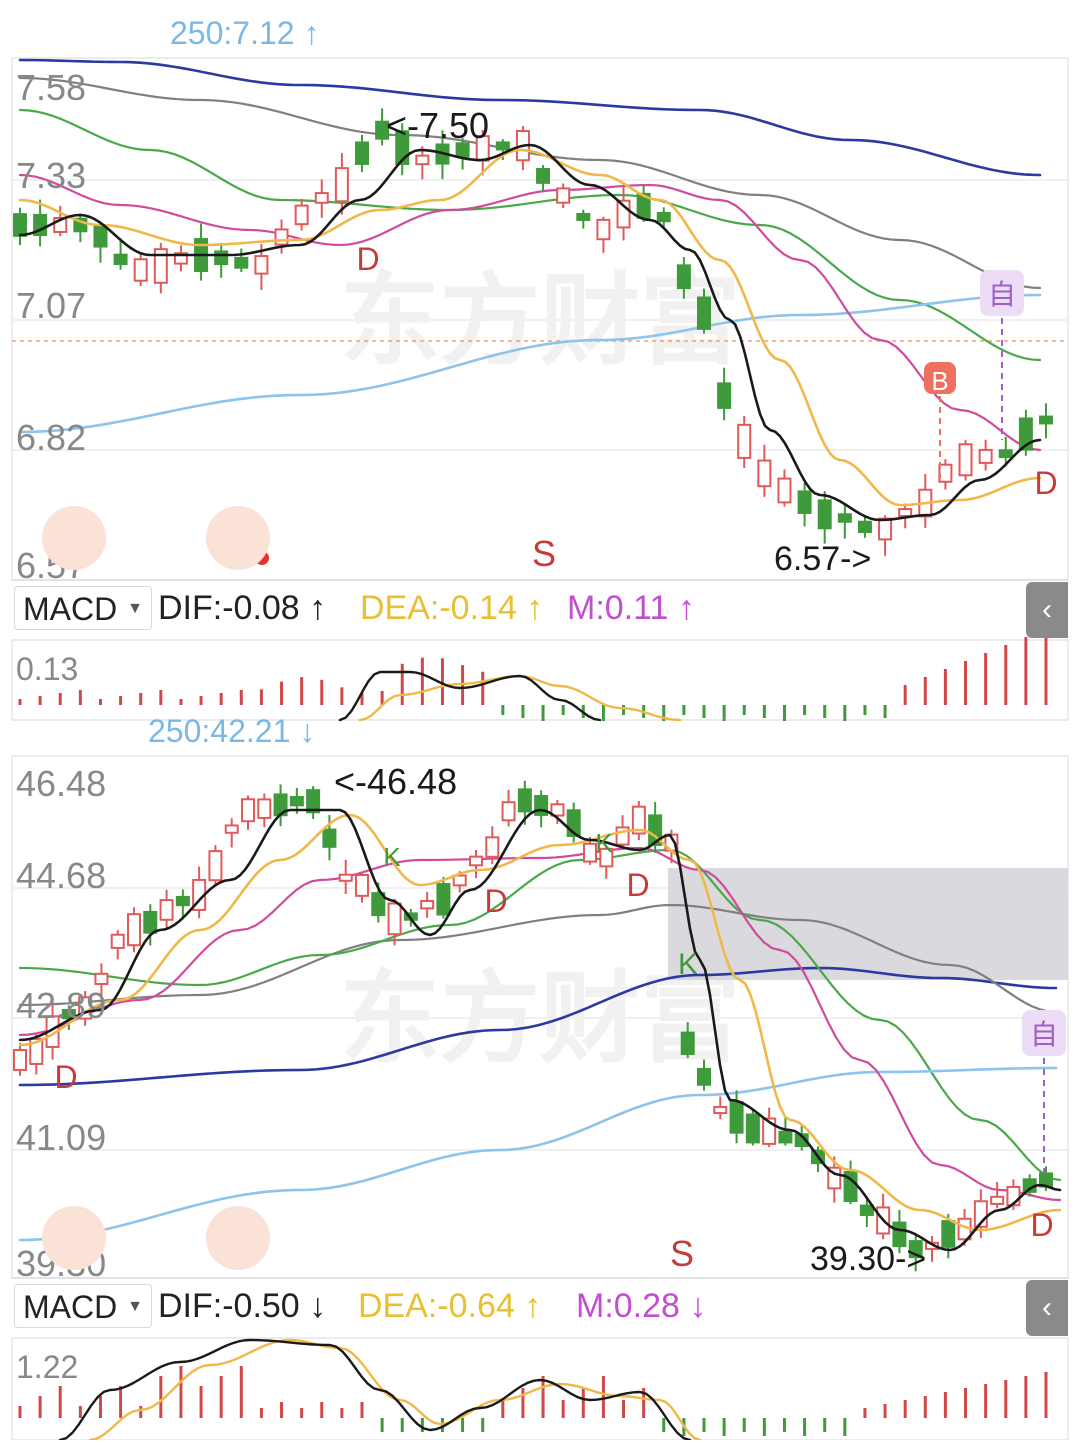  I want to click on shaded-zone, so click(868, 924).